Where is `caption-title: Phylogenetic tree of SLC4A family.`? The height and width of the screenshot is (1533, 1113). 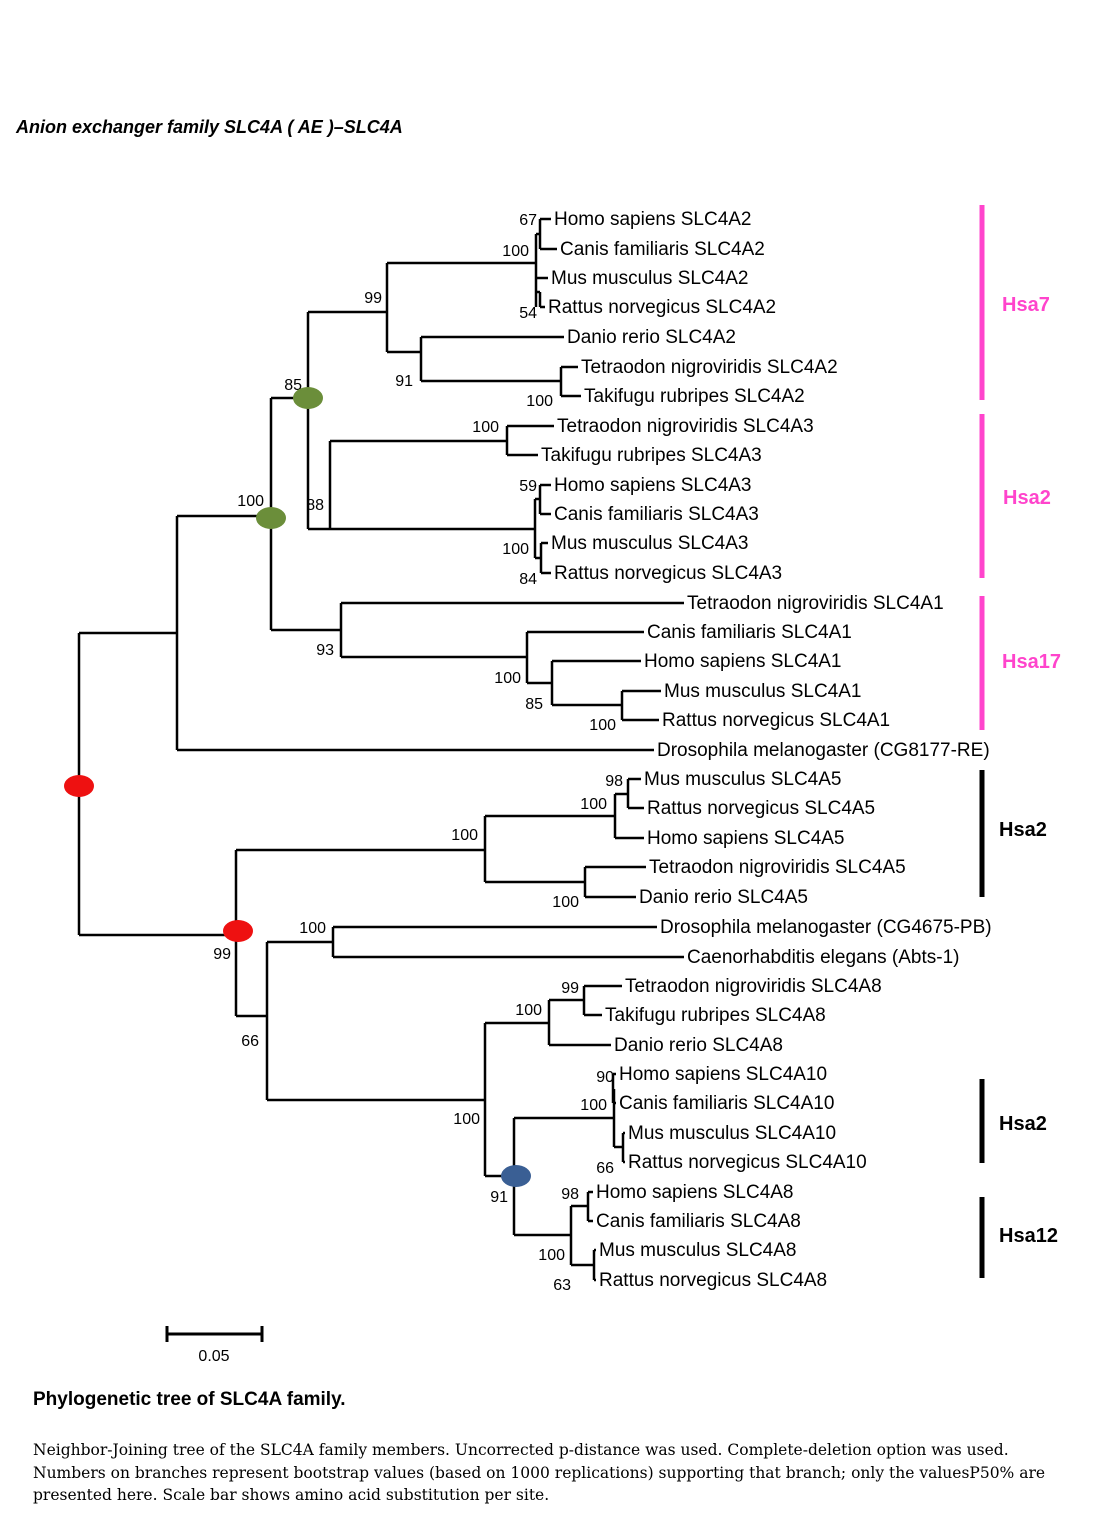 caption-title: Phylogenetic tree of SLC4A family. is located at coordinates (189, 1399).